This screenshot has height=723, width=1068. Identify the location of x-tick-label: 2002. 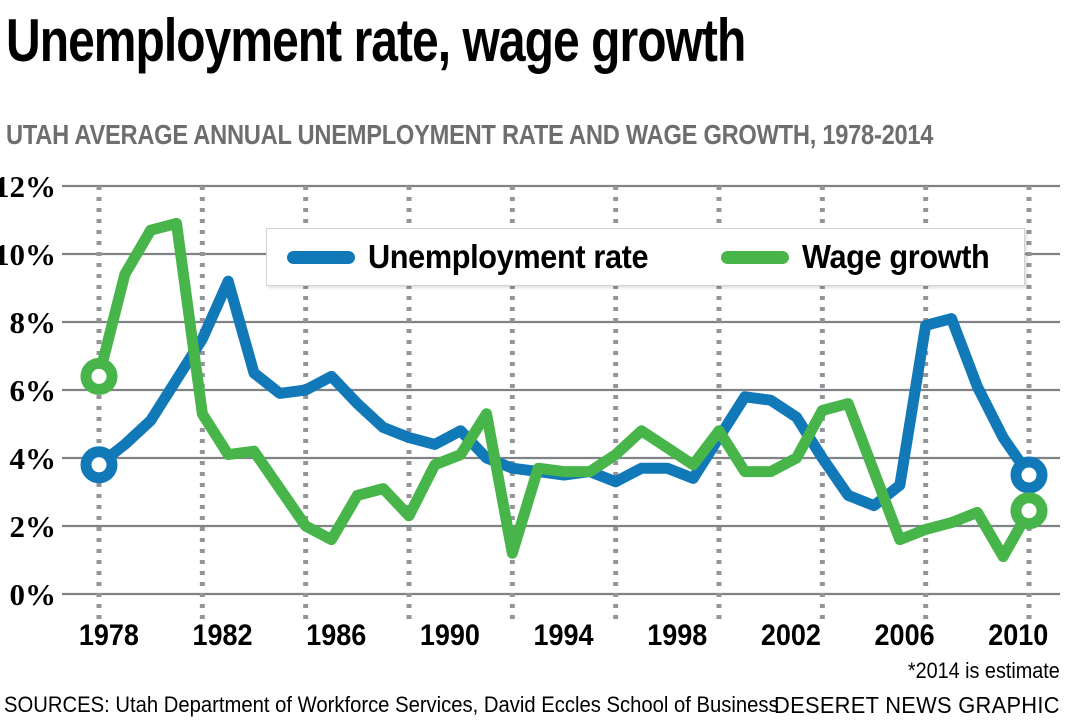
(791, 636).